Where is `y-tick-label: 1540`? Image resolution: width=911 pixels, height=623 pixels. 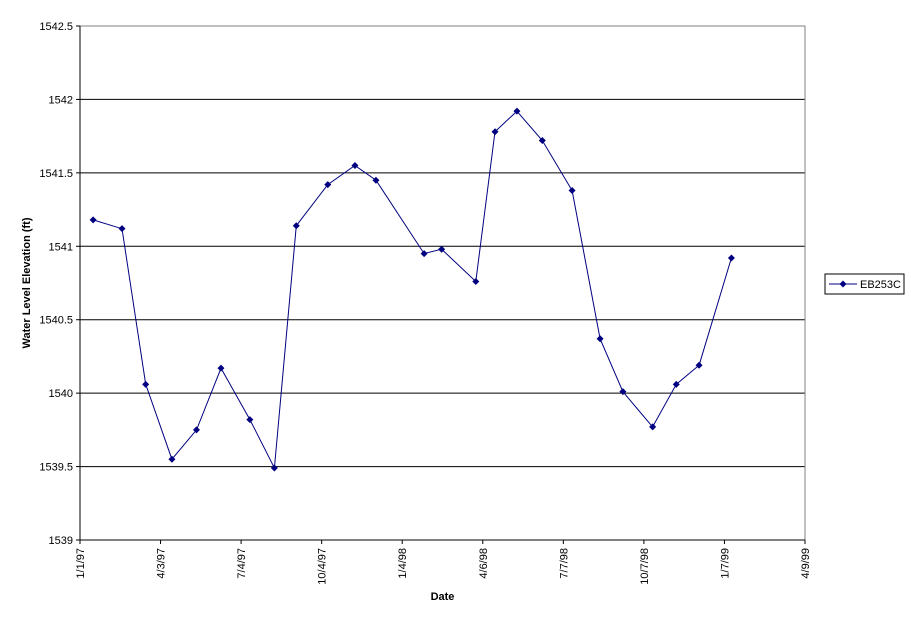
y-tick-label: 1540 is located at coordinates (61, 394).